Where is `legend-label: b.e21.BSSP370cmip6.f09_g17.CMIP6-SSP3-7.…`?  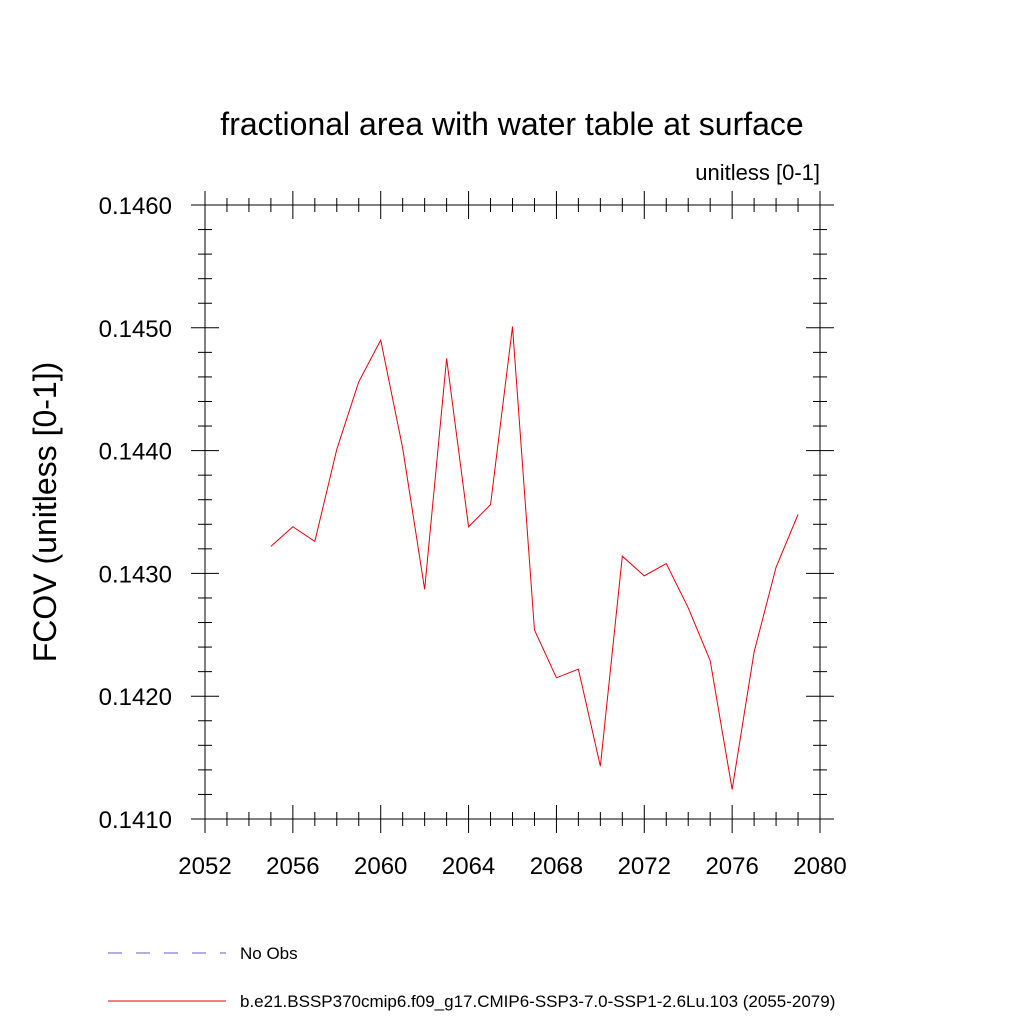 legend-label: b.e21.BSSP370cmip6.f09_g17.CMIP6-SSP3-7.… is located at coordinates (537, 1001).